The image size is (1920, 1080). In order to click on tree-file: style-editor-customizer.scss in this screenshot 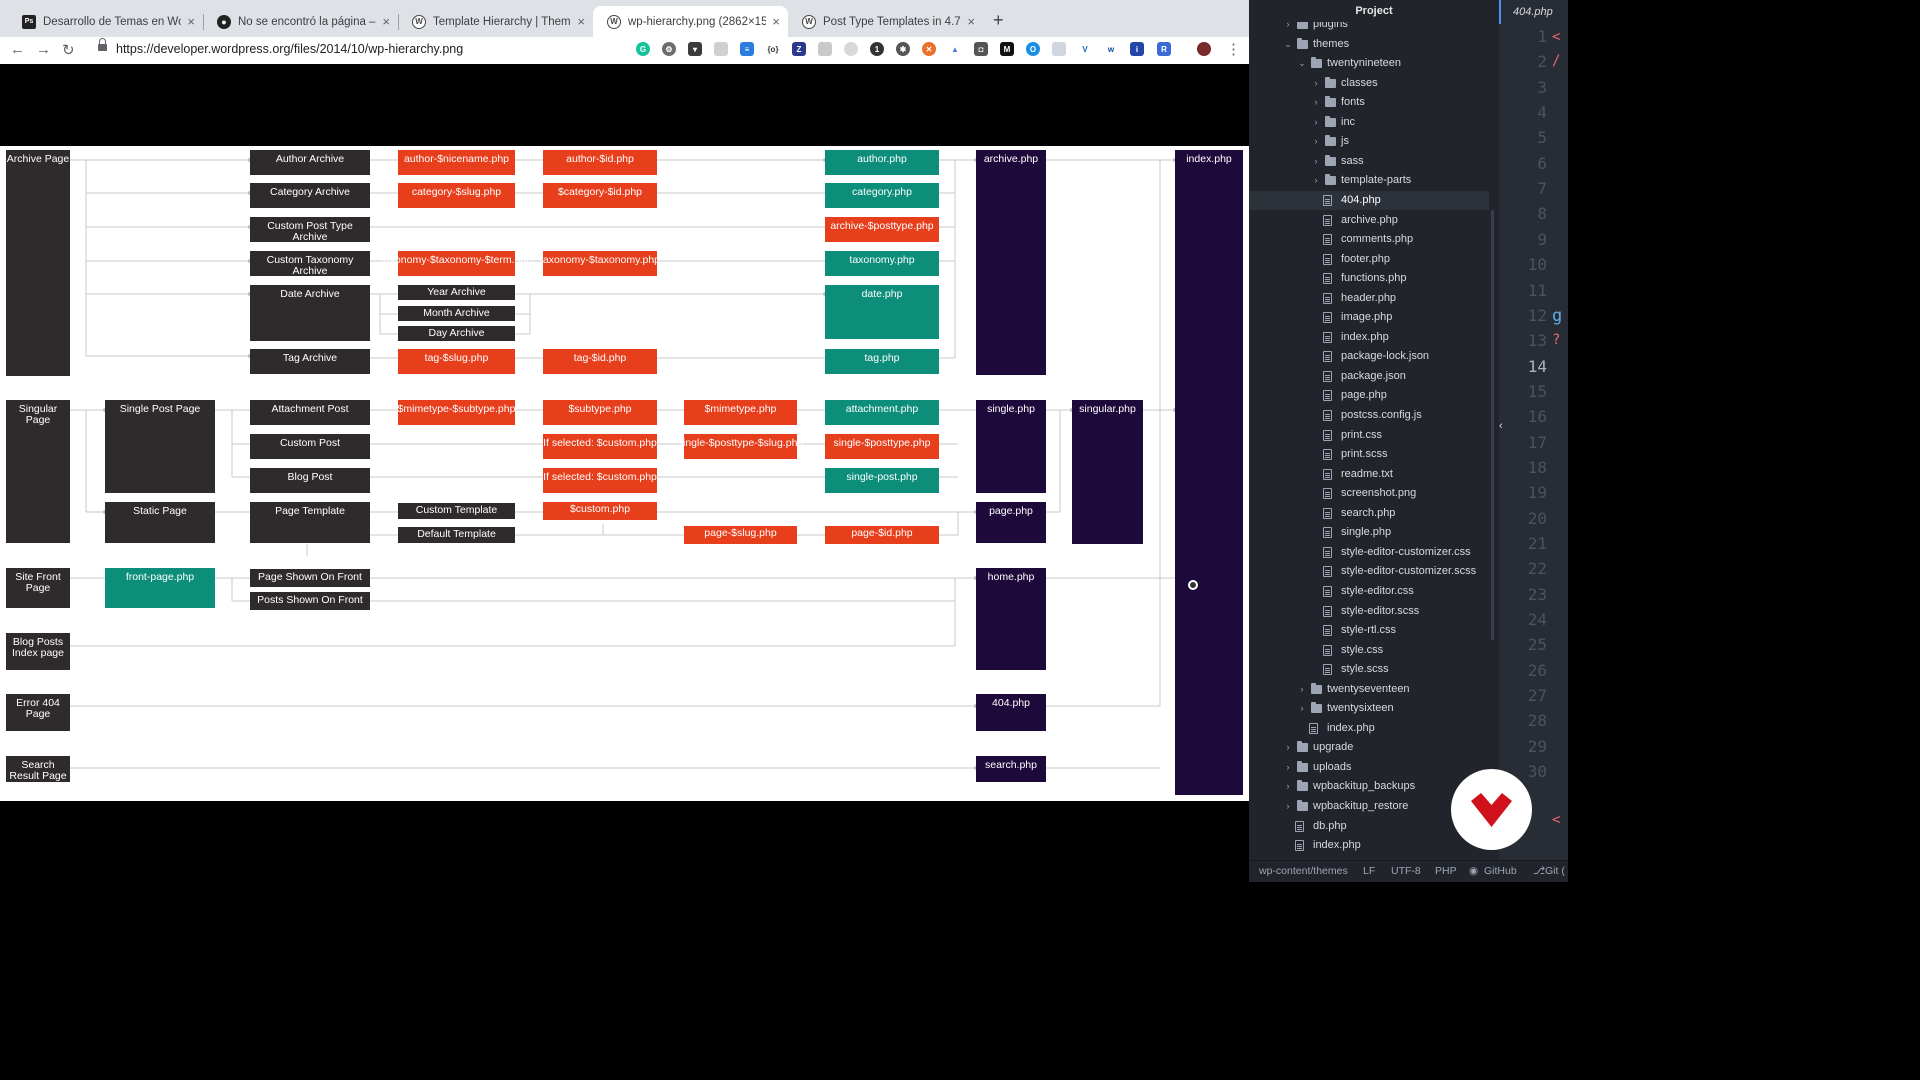, I will do `click(1369, 571)`.